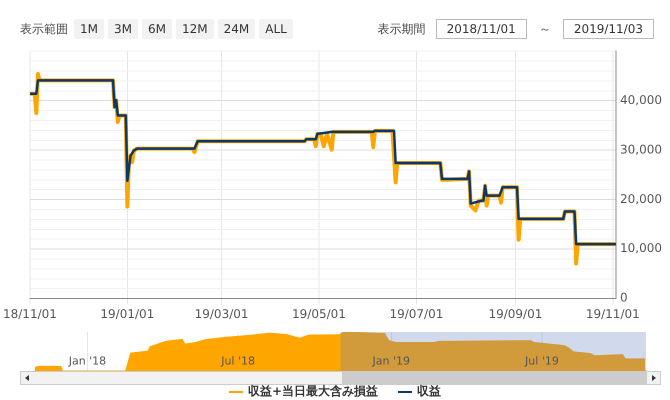 This screenshot has height=400, width=670. Describe the element at coordinates (481, 29) in the screenshot. I see `text: 2018/11/01` at that location.